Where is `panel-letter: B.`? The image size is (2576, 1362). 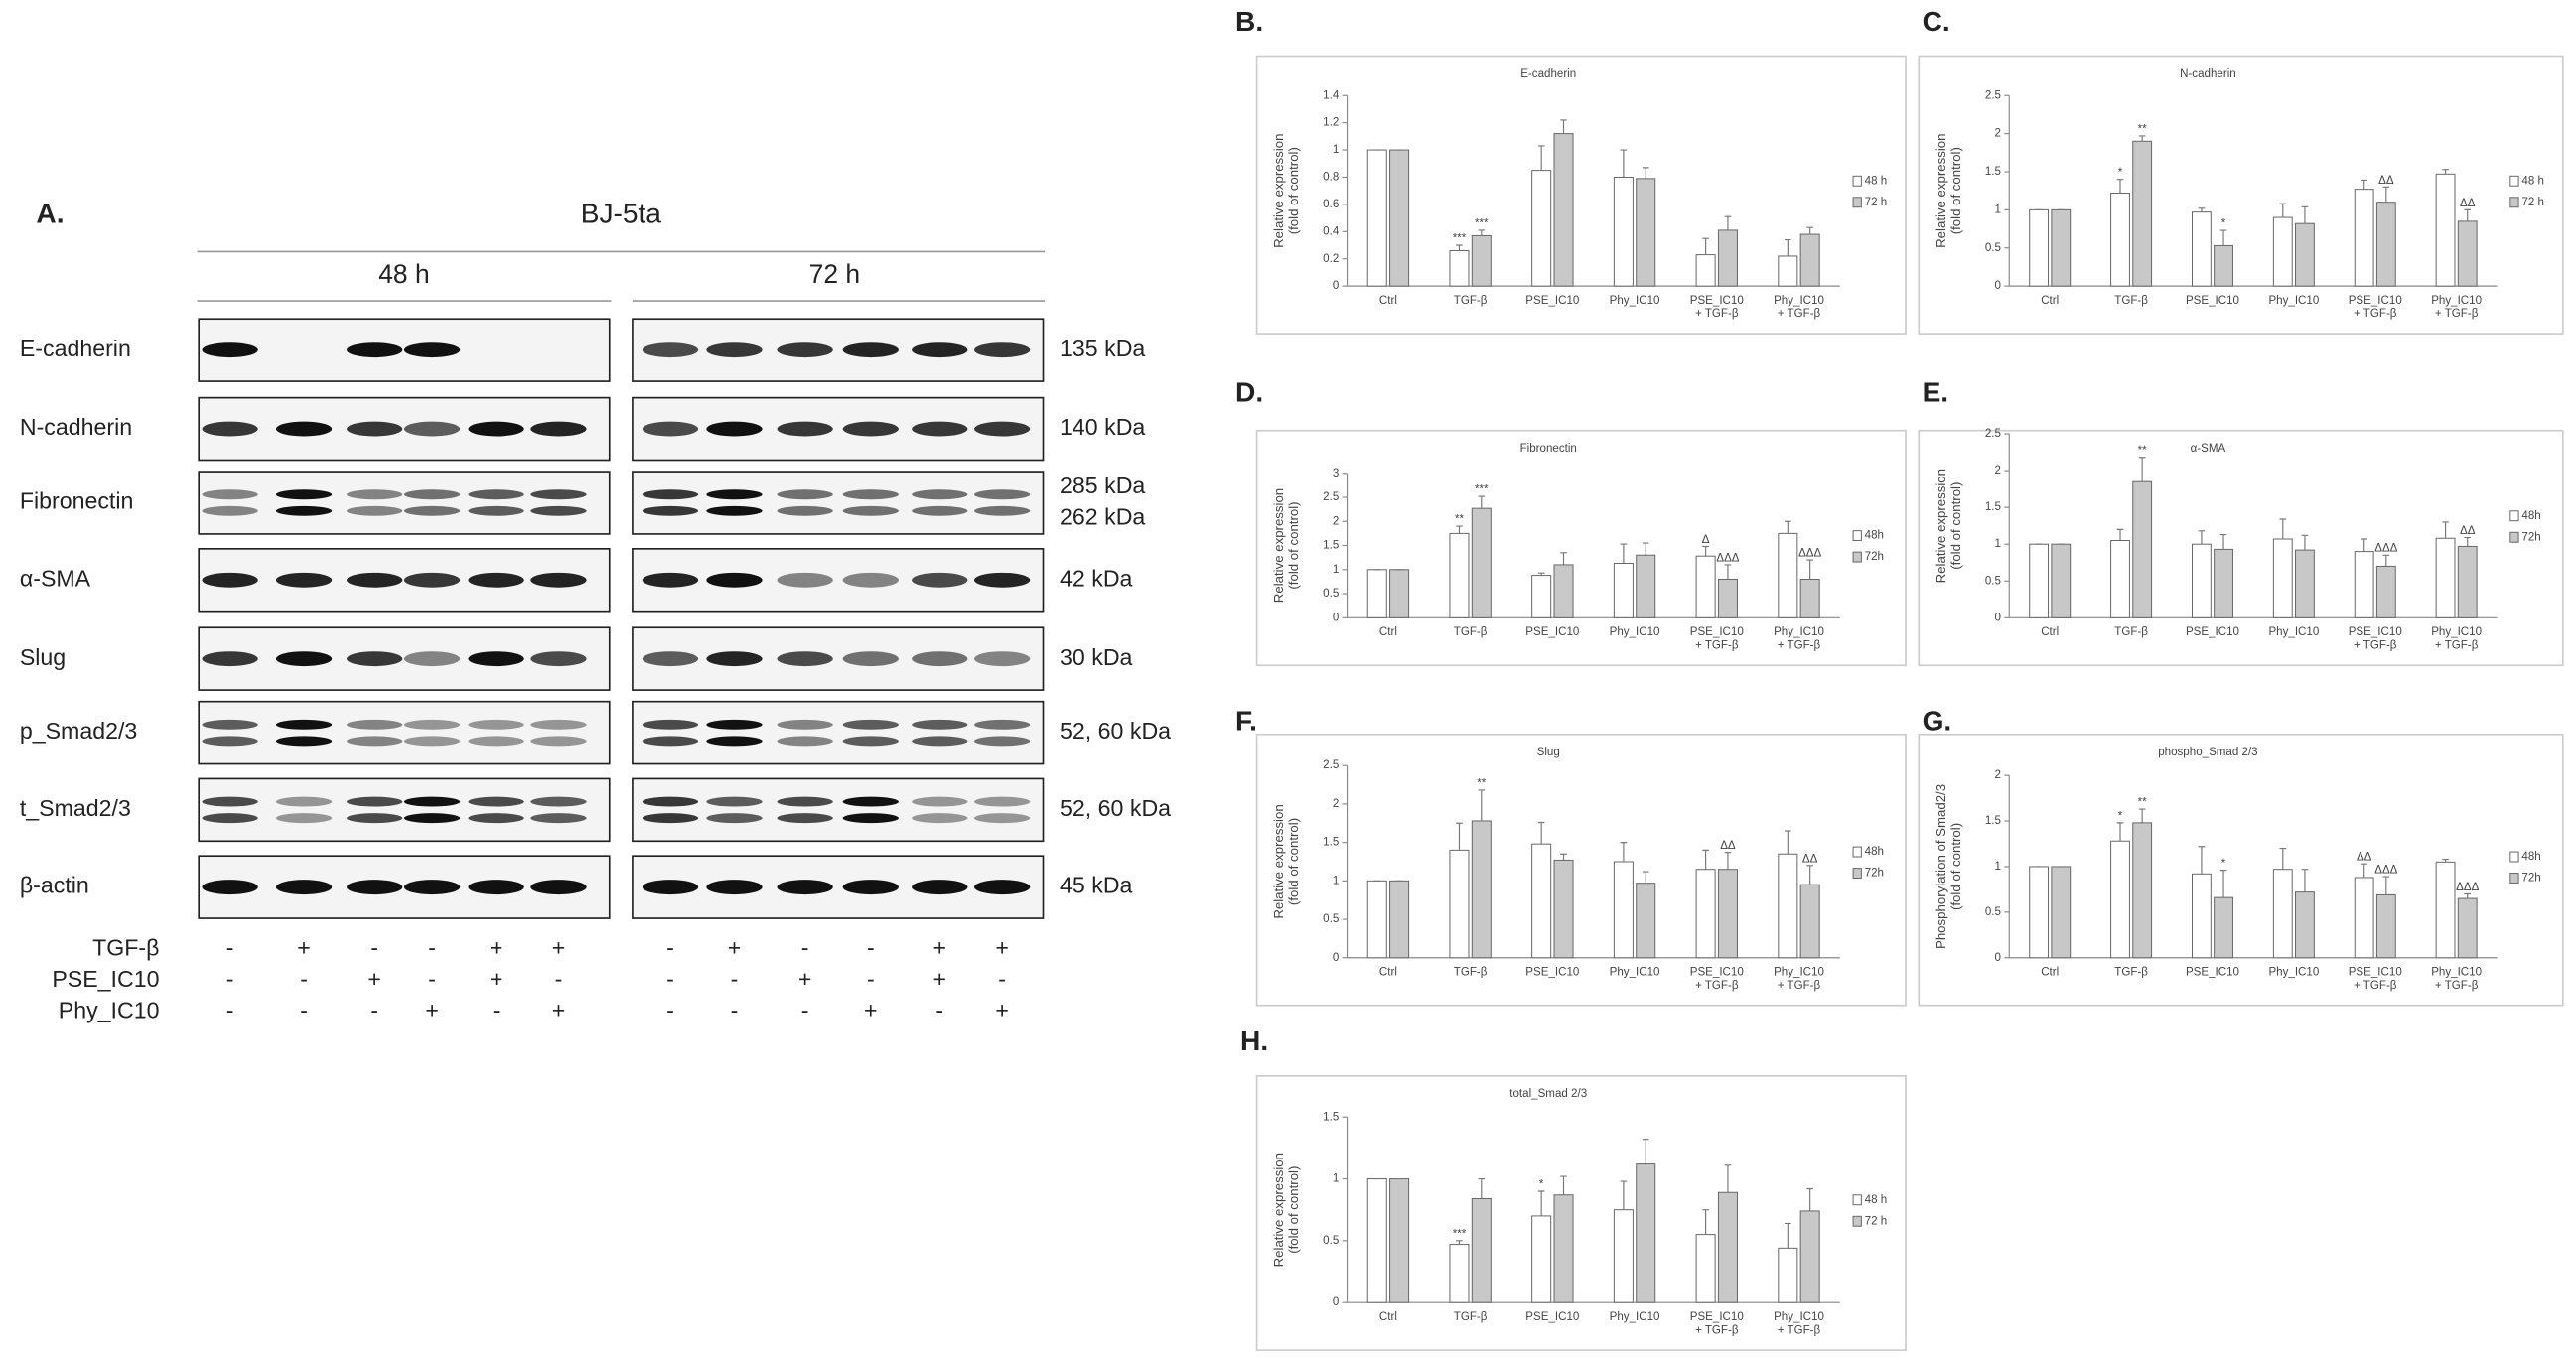 panel-letter: B. is located at coordinates (1249, 21).